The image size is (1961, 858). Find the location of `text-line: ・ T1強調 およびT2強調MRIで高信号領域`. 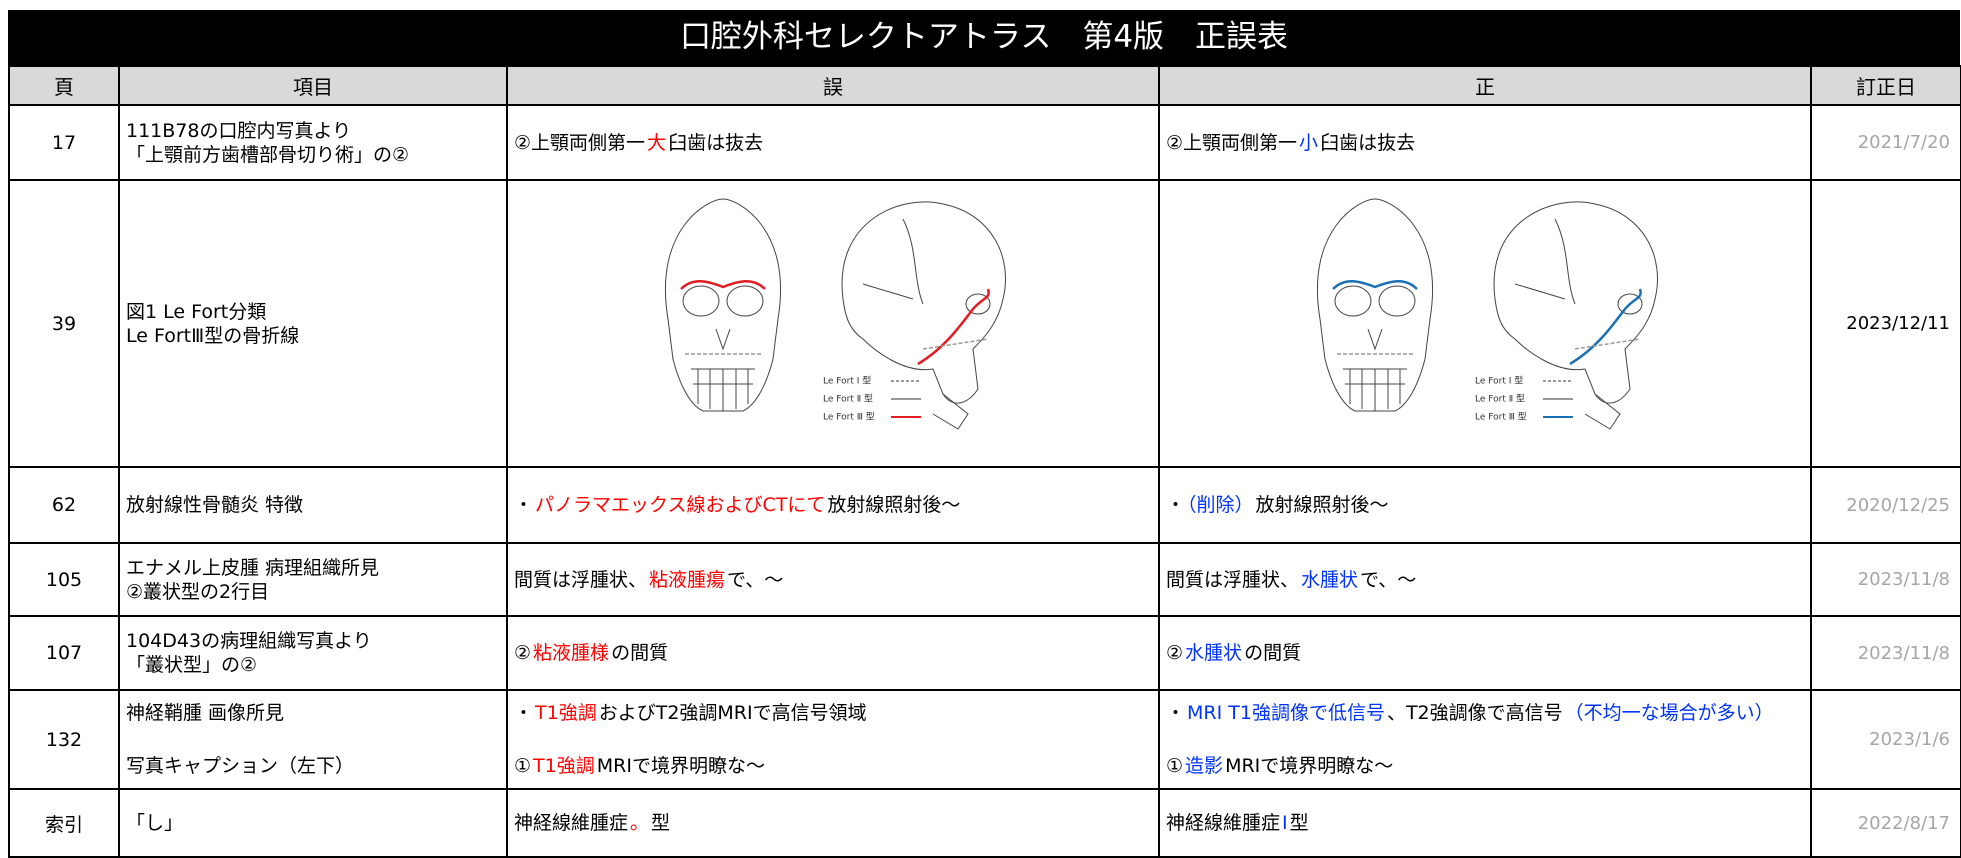

text-line: ・ T1強調 およびT2強調MRIで高信号領域 is located at coordinates (833, 713).